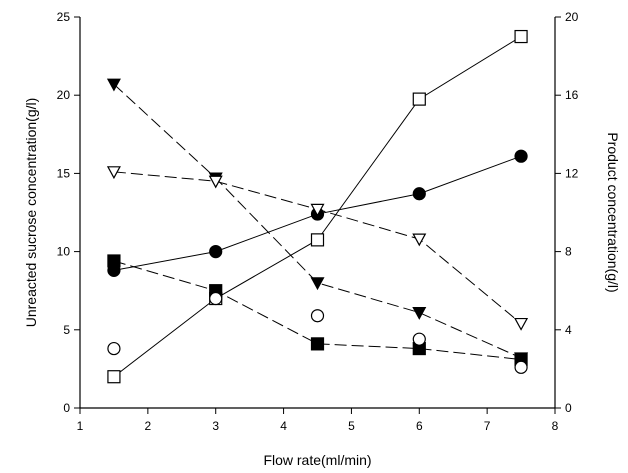 This screenshot has height=473, width=628. I want to click on y-left-tick-label: 10, so click(64, 252).